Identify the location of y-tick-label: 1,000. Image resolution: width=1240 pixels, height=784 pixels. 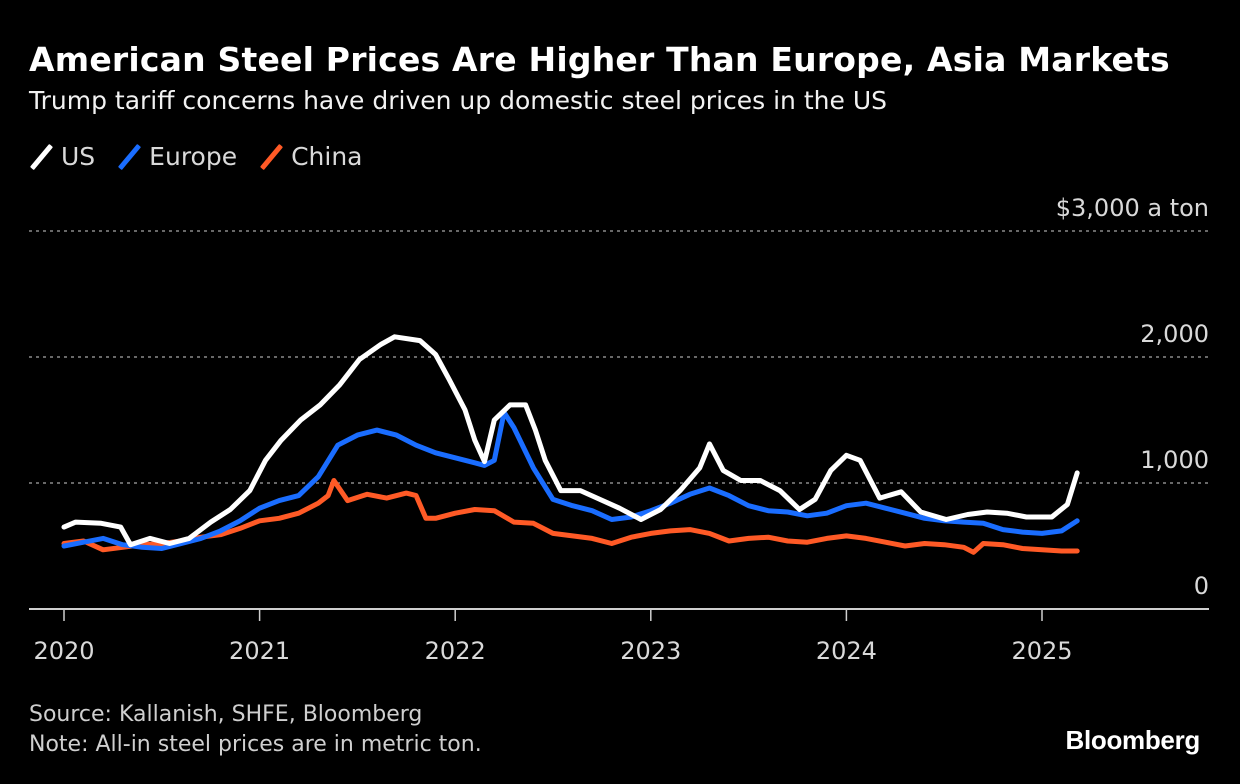
(1174, 460).